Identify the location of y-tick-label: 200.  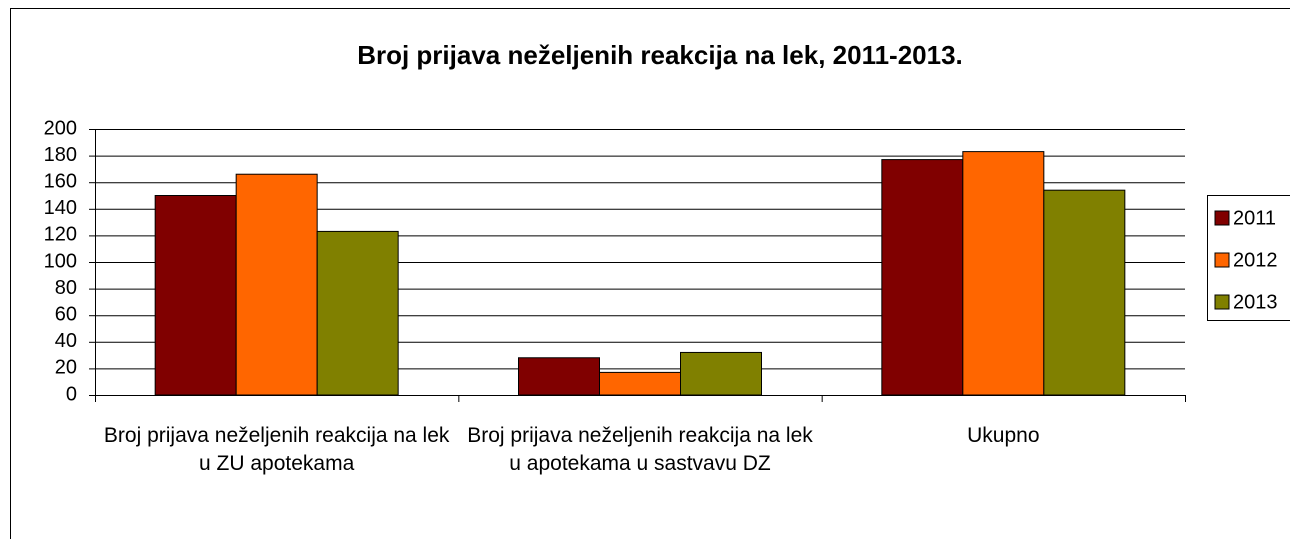
(60, 128).